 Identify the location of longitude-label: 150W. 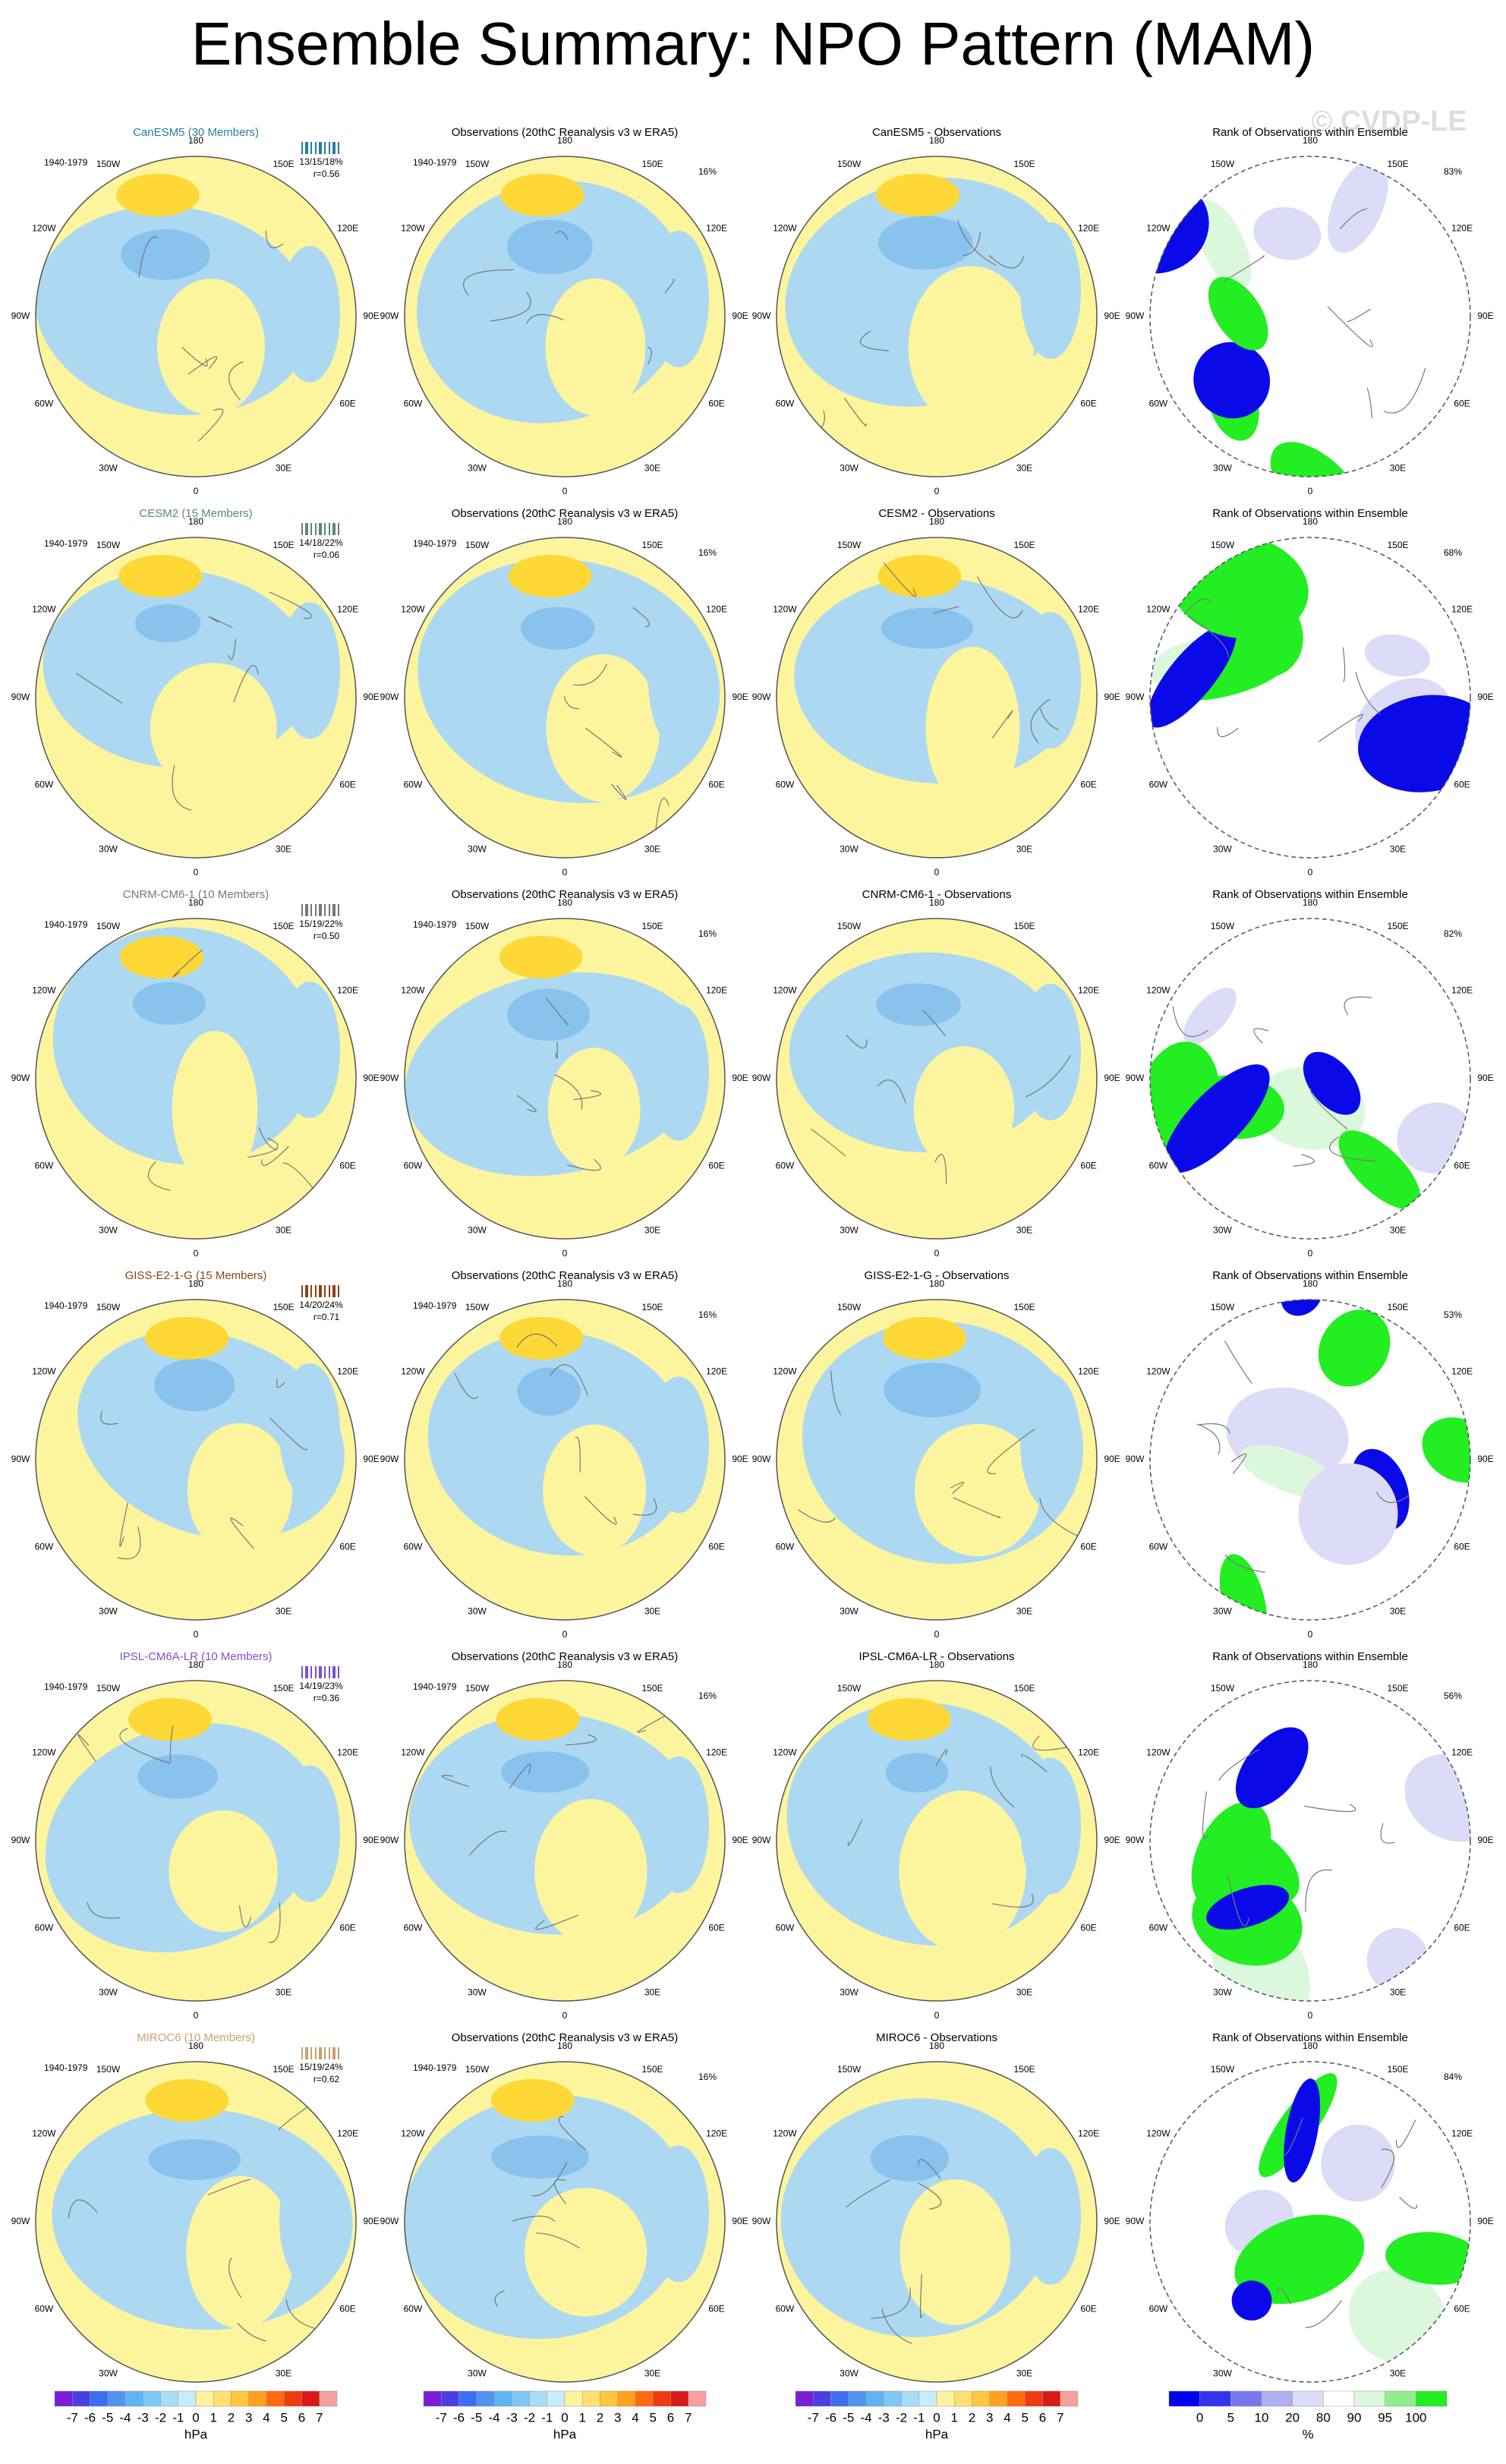
(108, 926).